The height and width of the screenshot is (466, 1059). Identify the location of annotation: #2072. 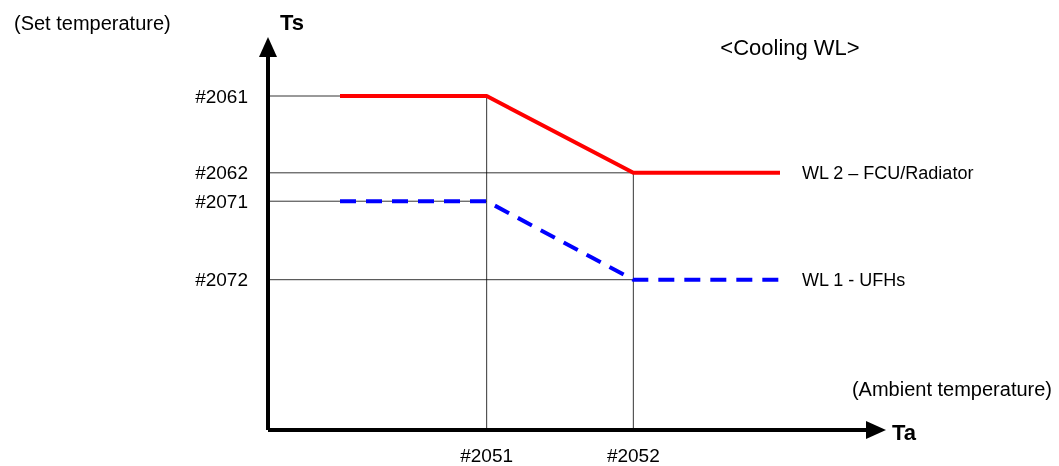
(221, 280).